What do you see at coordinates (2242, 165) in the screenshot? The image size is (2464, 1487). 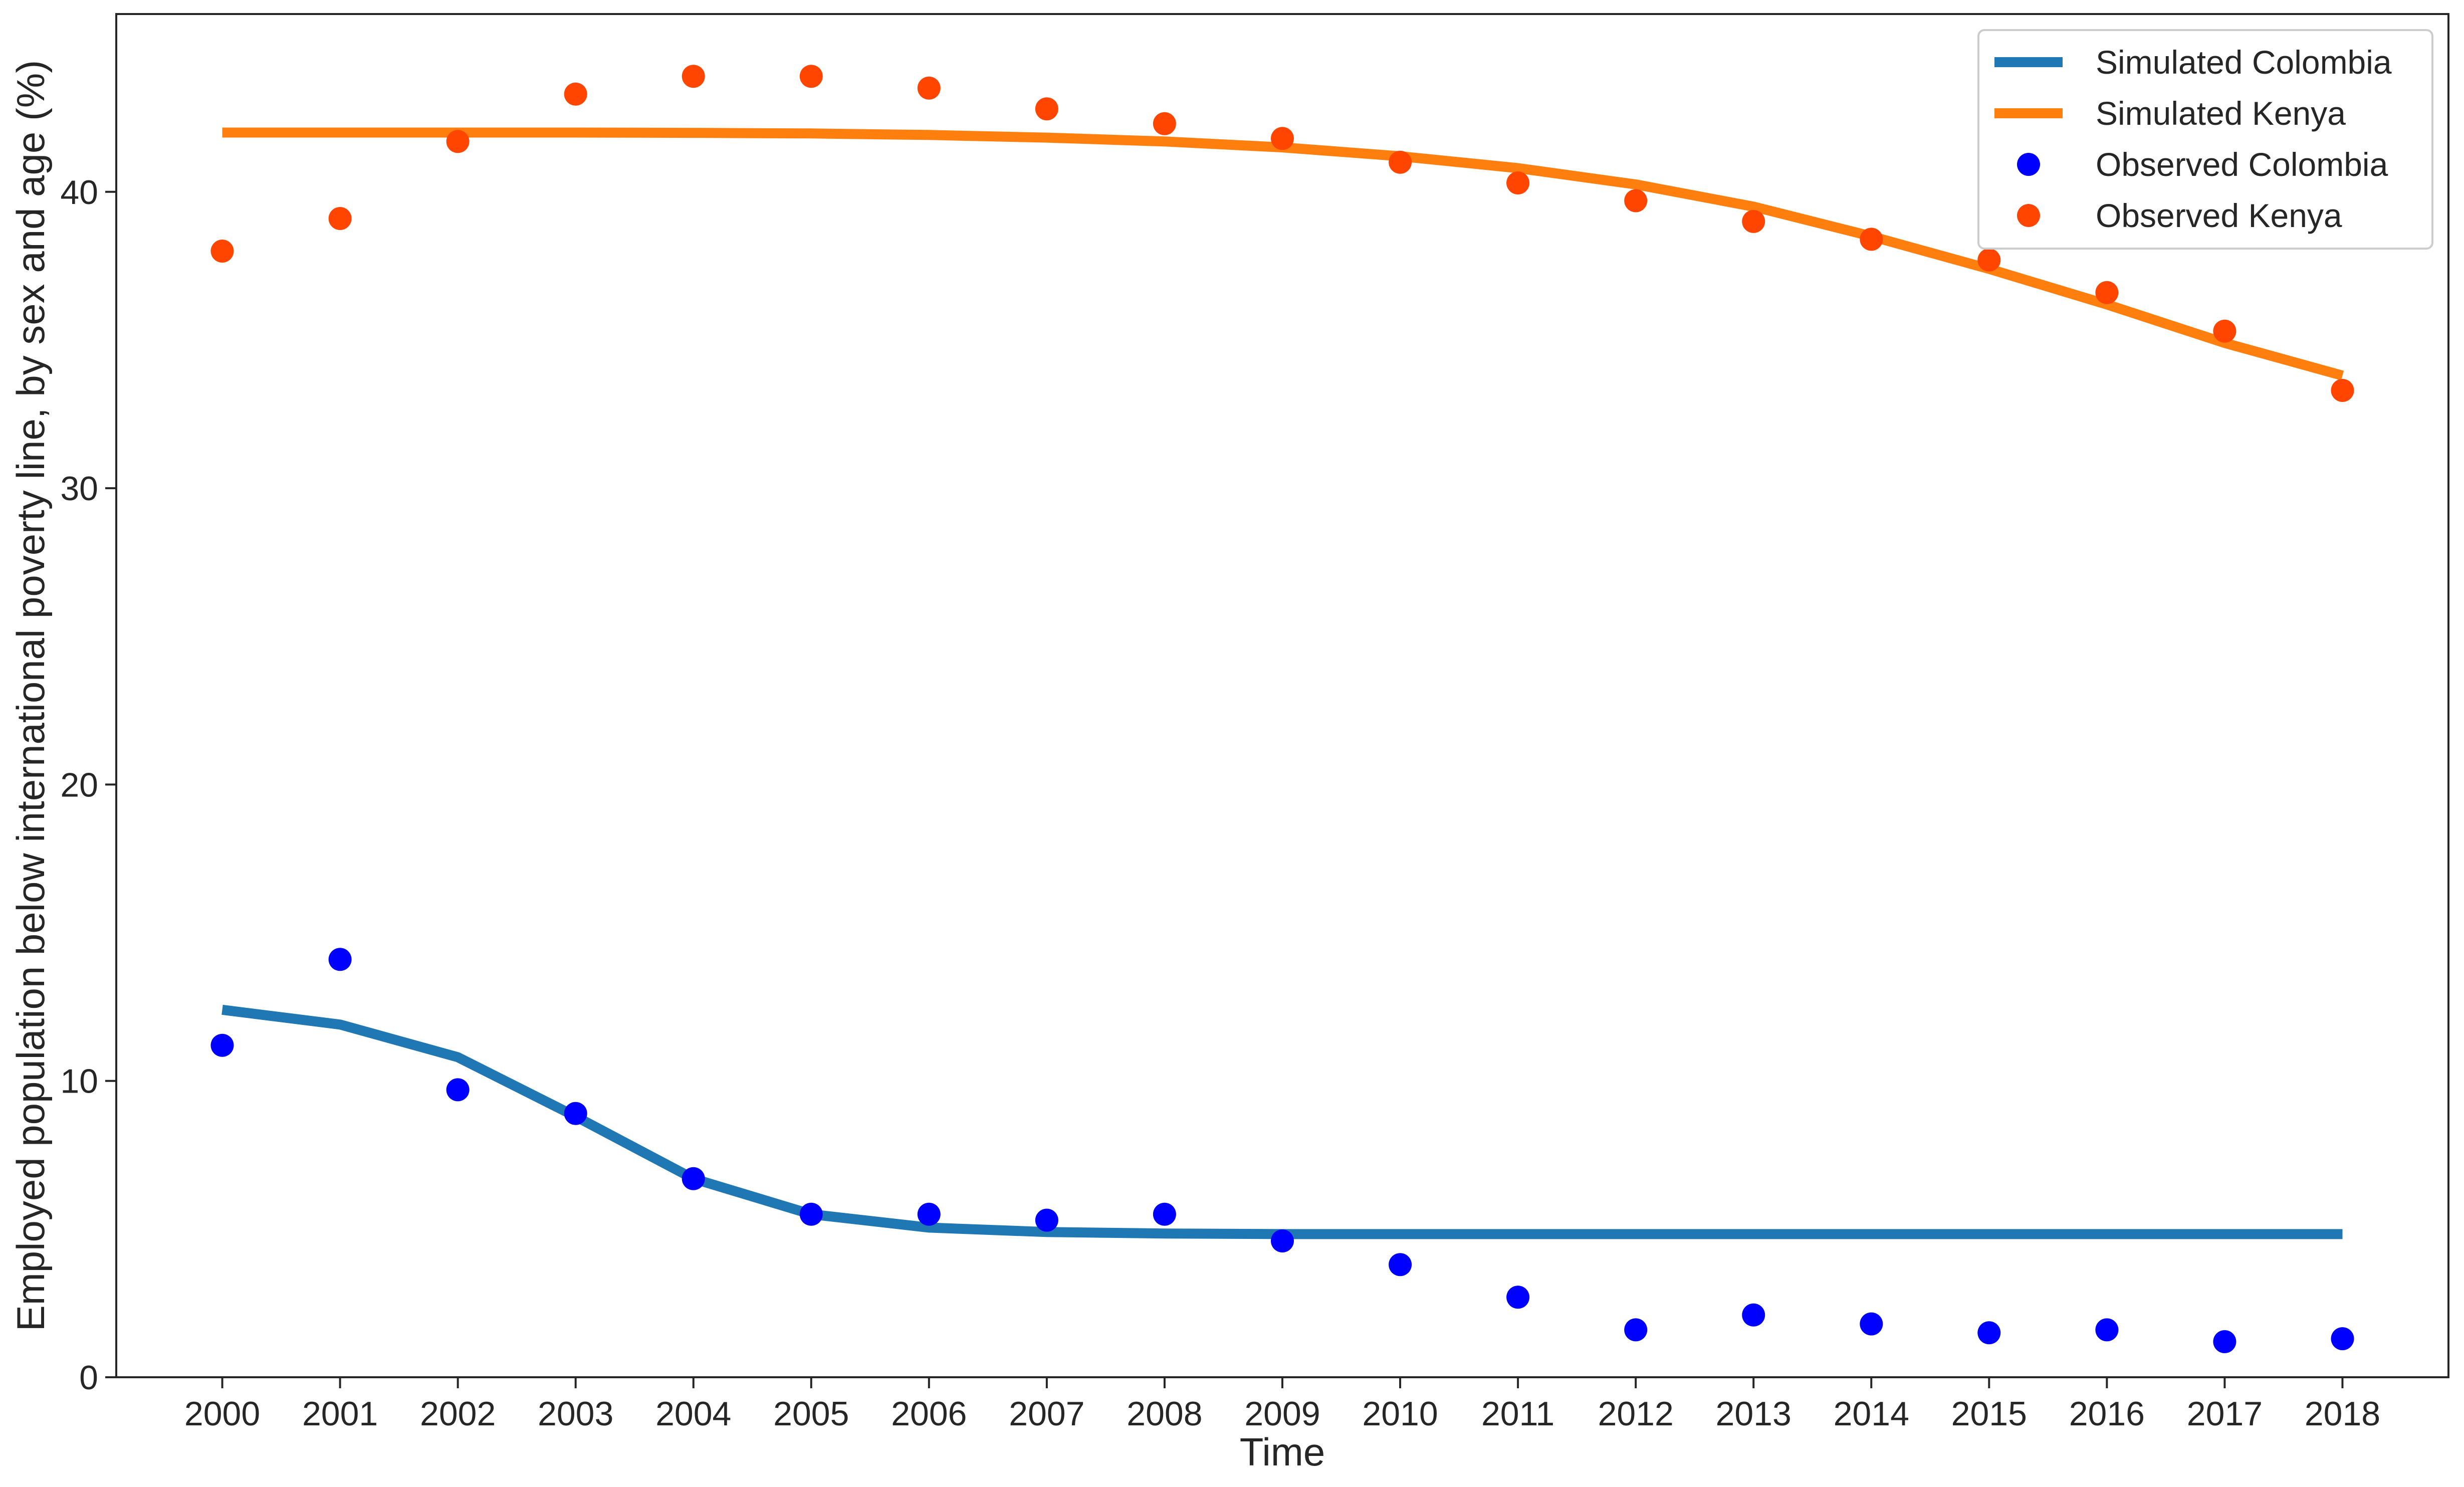 I see `legend-label-observed-colombia: Observed Colombia` at bounding box center [2242, 165].